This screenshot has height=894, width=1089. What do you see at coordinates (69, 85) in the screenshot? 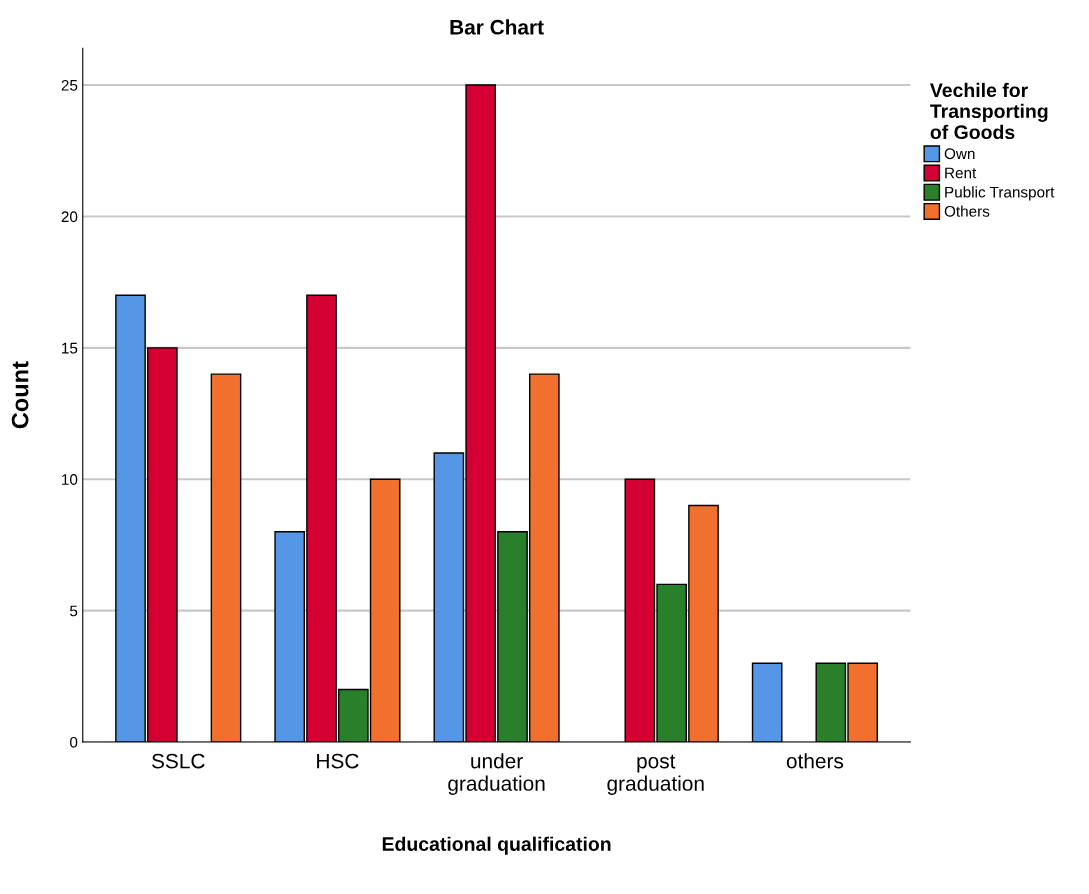
I see `y-tick-label: 25` at bounding box center [69, 85].